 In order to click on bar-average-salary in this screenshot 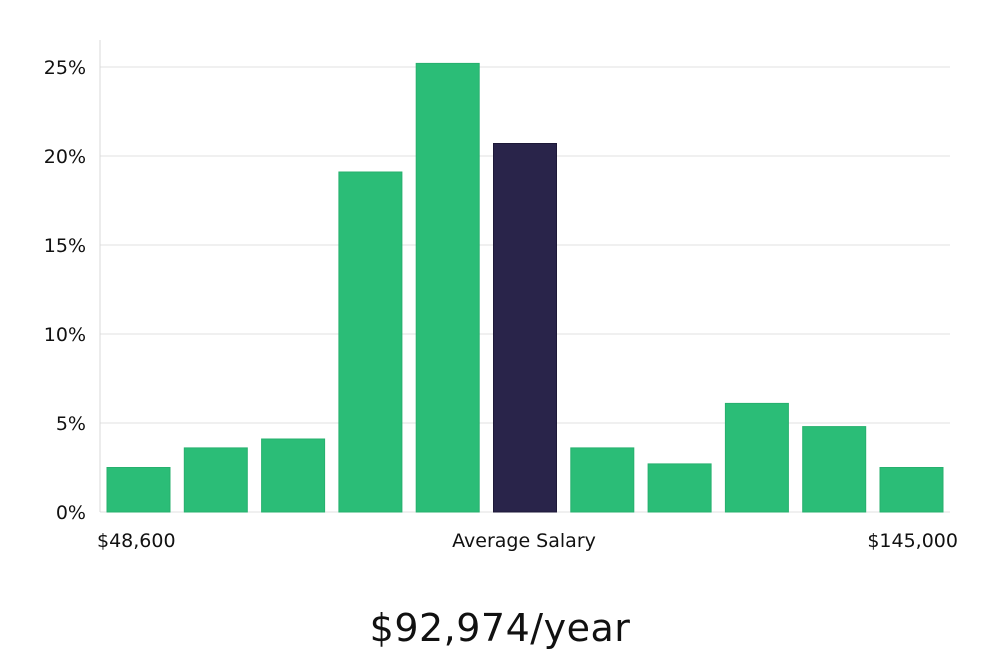, I will do `click(525, 328)`.